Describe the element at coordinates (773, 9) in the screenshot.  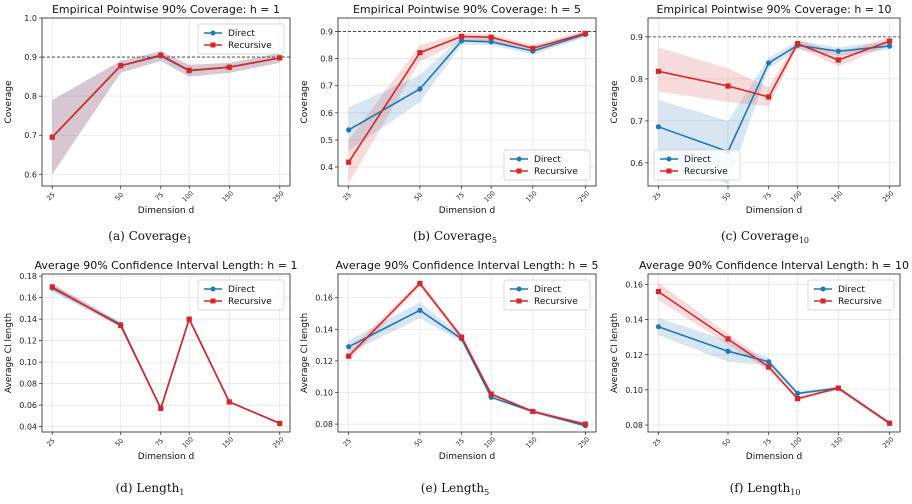
I see `chart-title: Empirical Pointwise 90% Coverage: h = 10` at that location.